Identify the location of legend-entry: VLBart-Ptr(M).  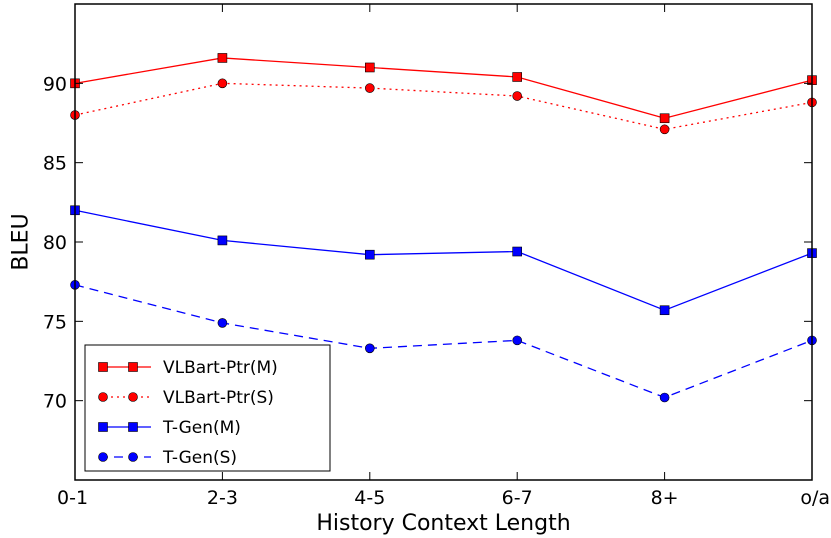
(188, 368).